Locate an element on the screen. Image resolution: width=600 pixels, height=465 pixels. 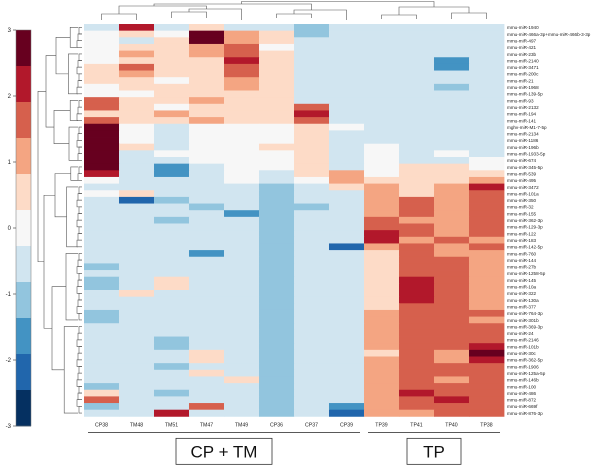
row-label: mmu-miR-2146 is located at coordinates (523, 340).